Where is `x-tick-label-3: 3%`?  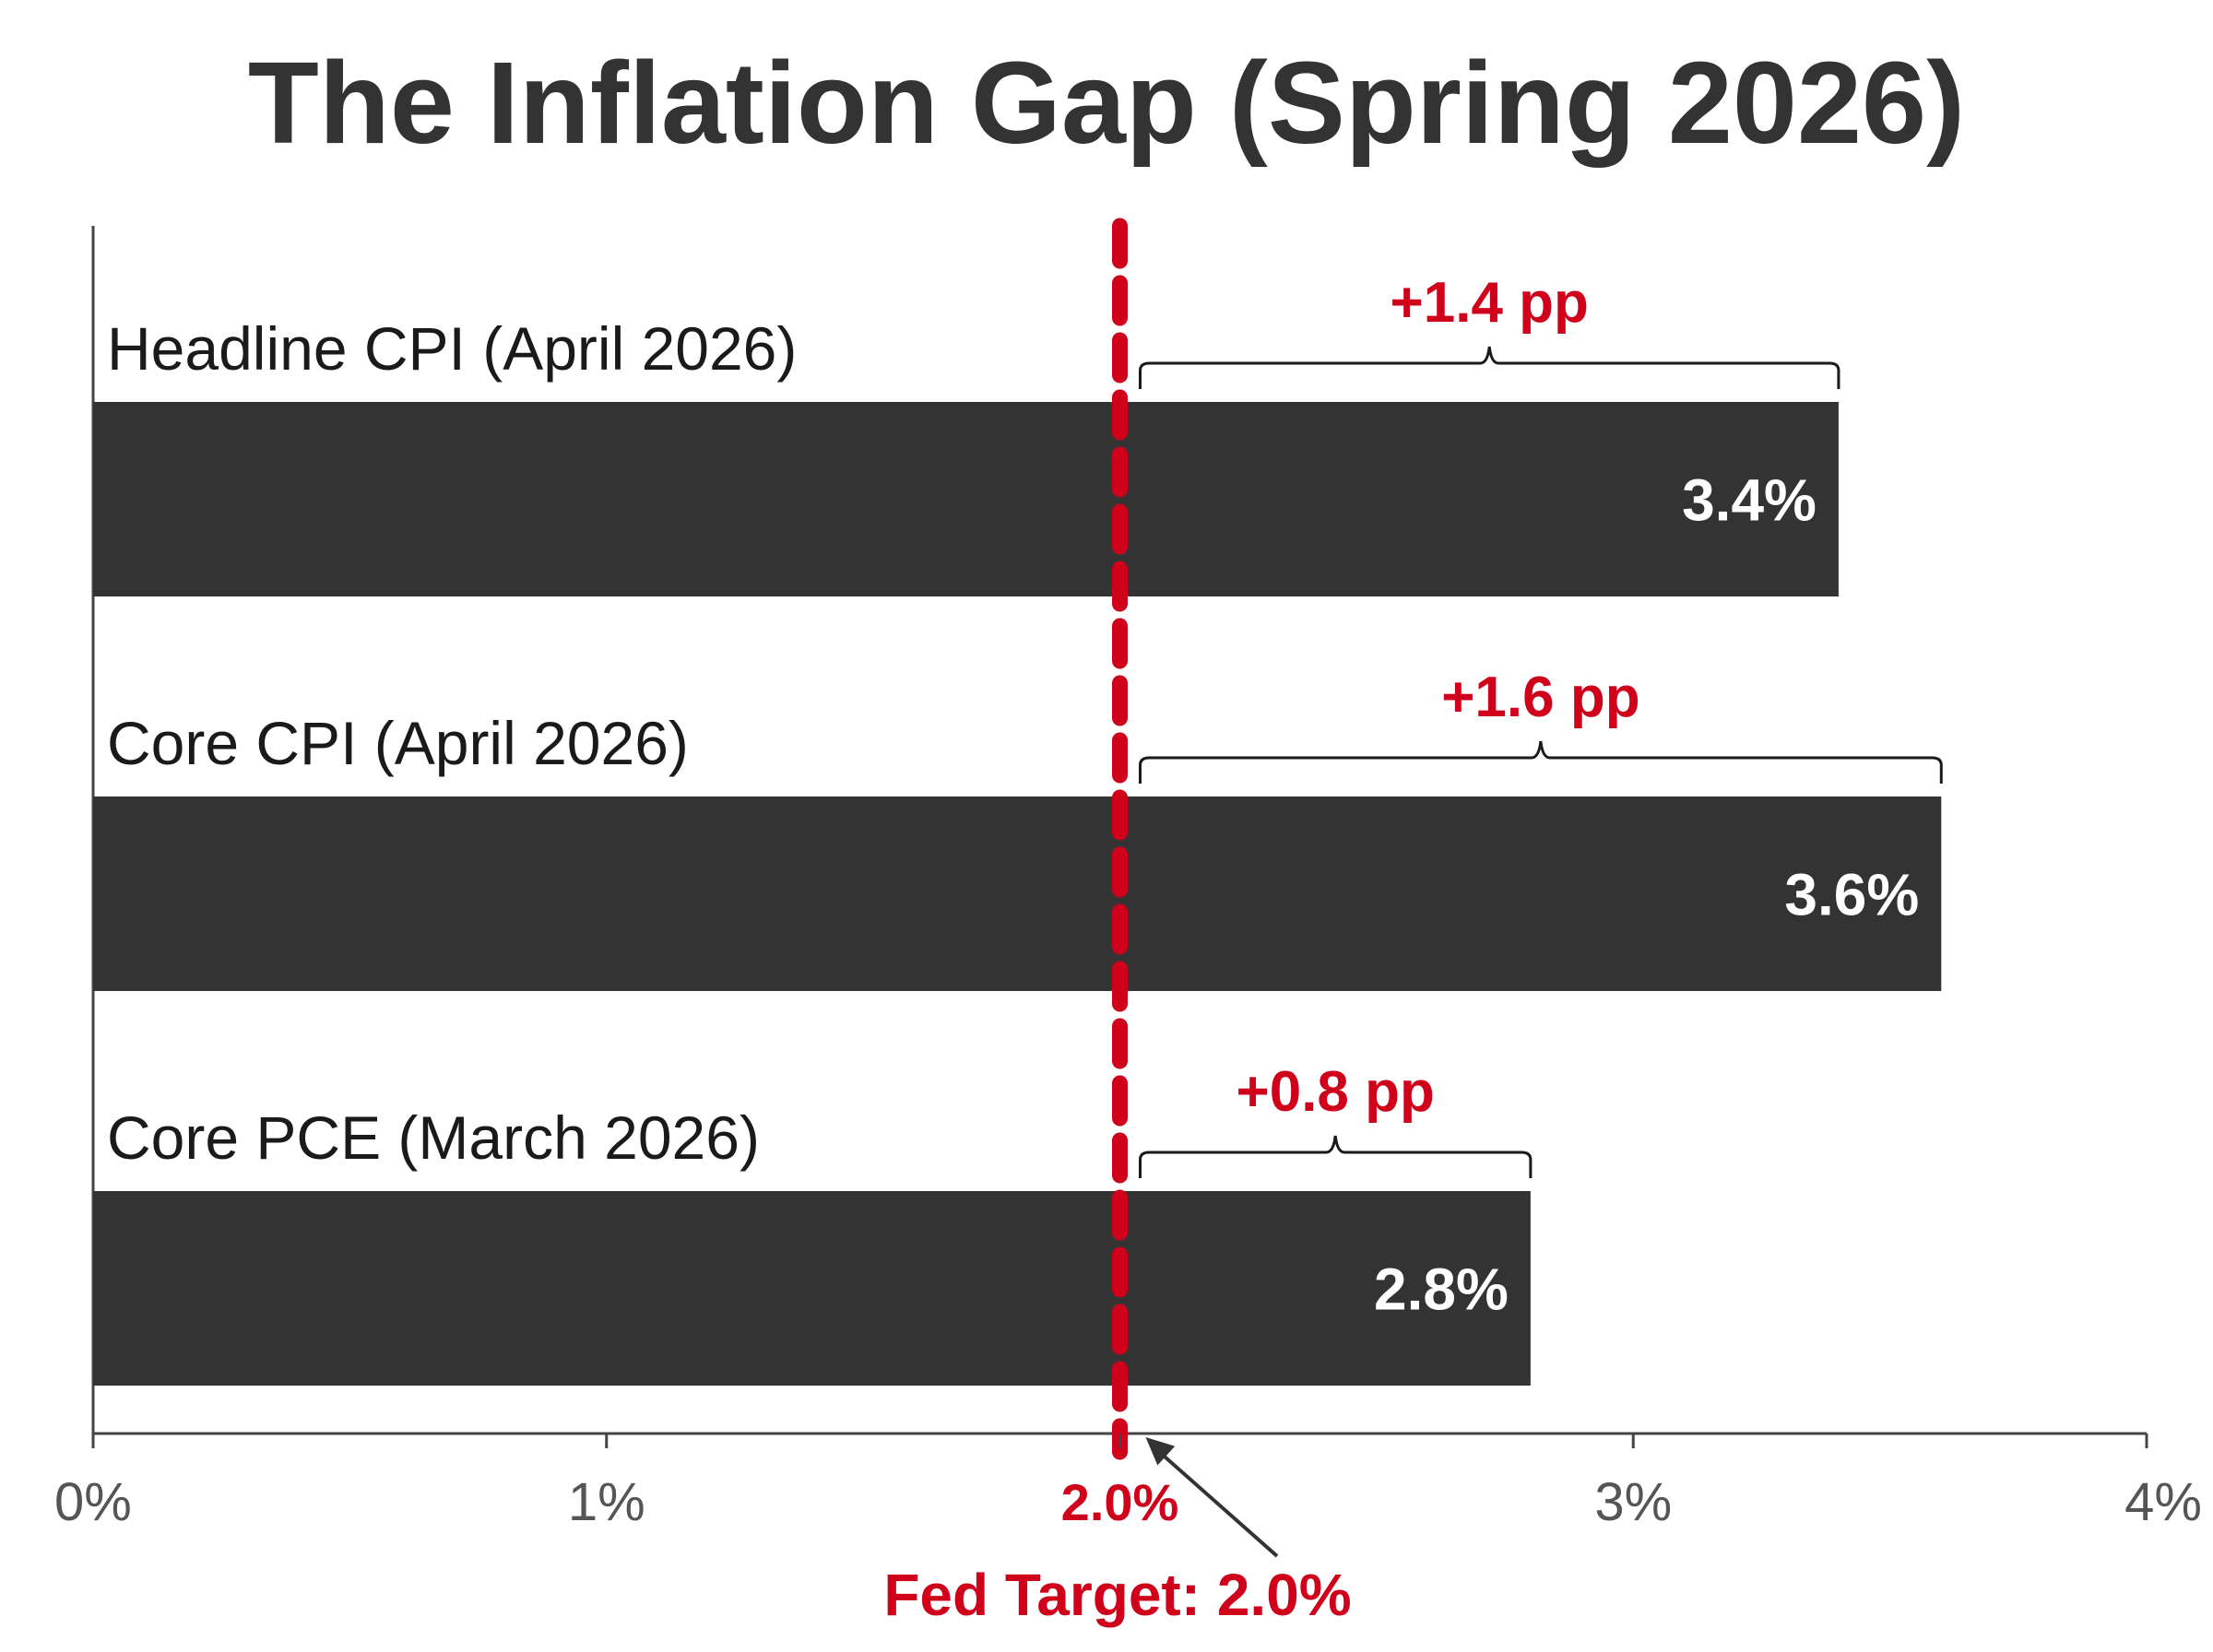 x-tick-label-3: 3% is located at coordinates (1633, 1502).